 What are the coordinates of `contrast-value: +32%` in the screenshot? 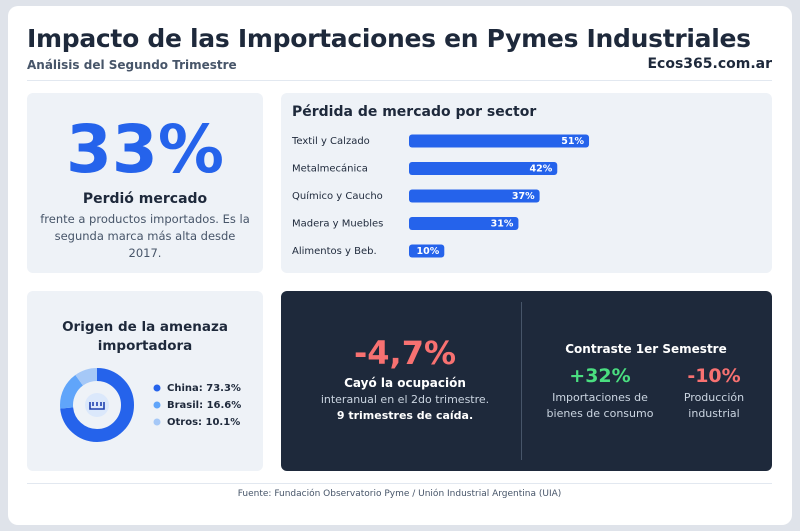 It's located at (600, 376).